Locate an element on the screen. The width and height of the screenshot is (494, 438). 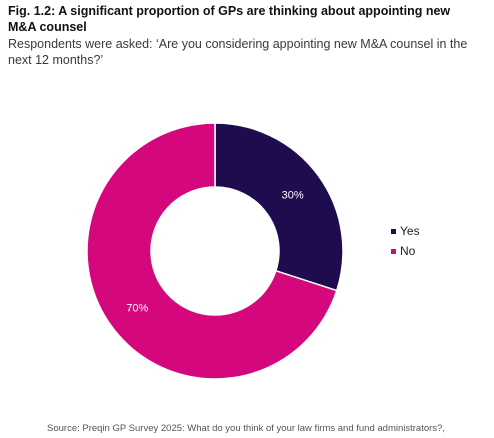
legend-swatch-no is located at coordinates (393, 251).